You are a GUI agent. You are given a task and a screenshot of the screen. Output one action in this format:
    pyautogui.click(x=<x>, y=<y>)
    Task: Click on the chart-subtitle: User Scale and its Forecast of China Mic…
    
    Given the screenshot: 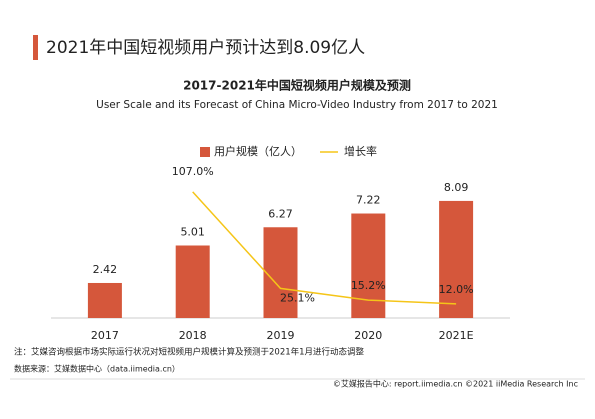 What is the action you would take?
    pyautogui.click(x=297, y=105)
    